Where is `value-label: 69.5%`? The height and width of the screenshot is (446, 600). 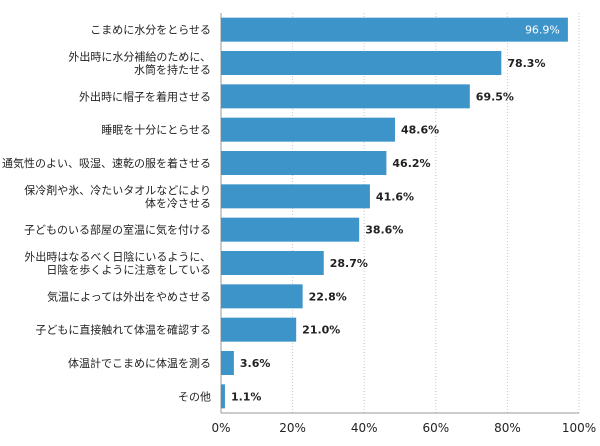
value-label: 69.5% is located at coordinates (495, 96).